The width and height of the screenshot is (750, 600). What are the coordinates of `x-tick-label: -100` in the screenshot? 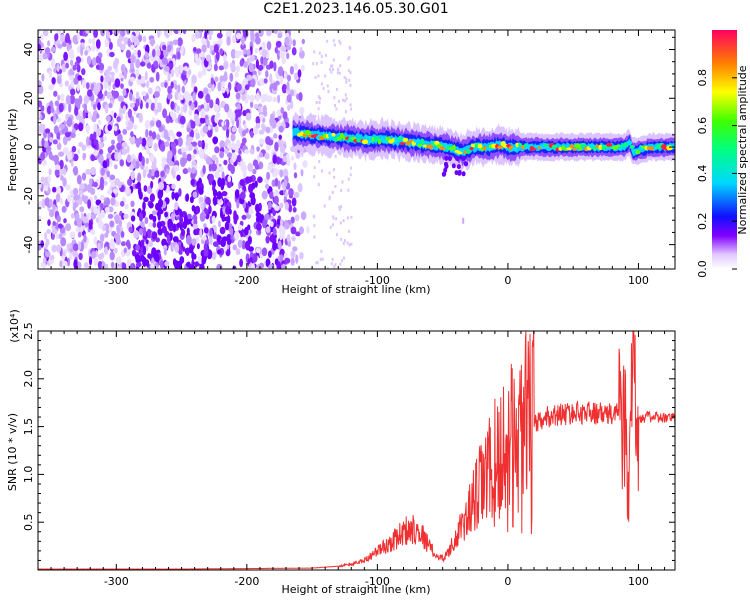 It's located at (377, 280).